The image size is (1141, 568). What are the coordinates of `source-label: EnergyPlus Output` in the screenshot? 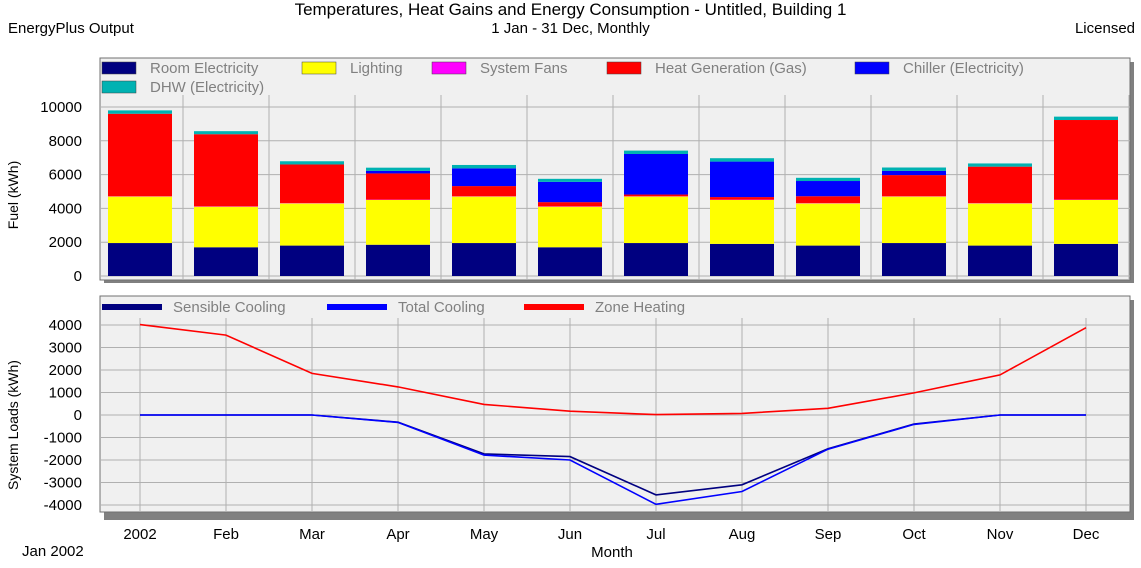 It's located at (71, 28).